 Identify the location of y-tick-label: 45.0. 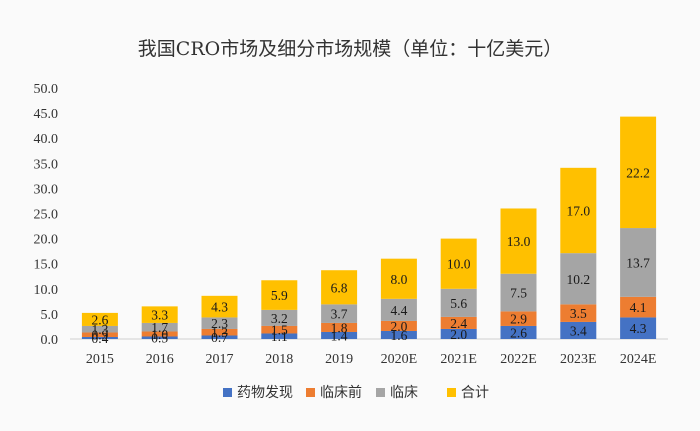
(46, 114).